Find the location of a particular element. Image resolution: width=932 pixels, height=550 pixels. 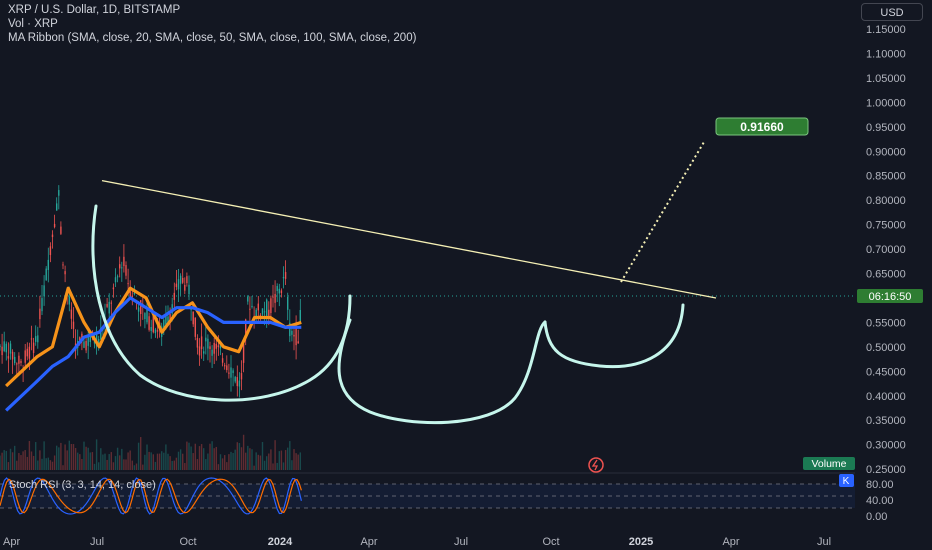

y-tick-label: 0.40000 is located at coordinates (886, 397).